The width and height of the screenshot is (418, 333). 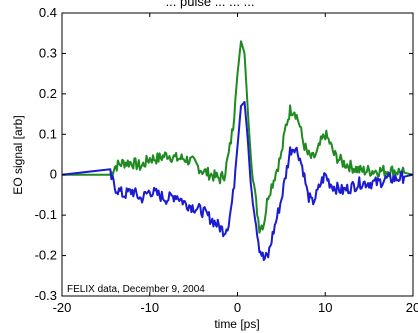 I want to click on y-tick-label: -0.1, so click(x=46, y=214).